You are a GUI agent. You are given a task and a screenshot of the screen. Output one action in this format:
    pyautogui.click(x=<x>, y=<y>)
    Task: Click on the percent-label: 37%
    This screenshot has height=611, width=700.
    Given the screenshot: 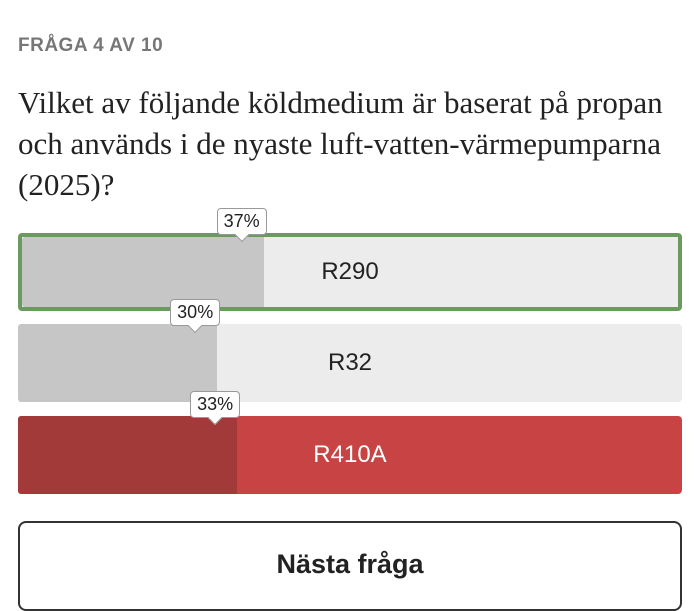 What is the action you would take?
    pyautogui.click(x=241, y=221)
    